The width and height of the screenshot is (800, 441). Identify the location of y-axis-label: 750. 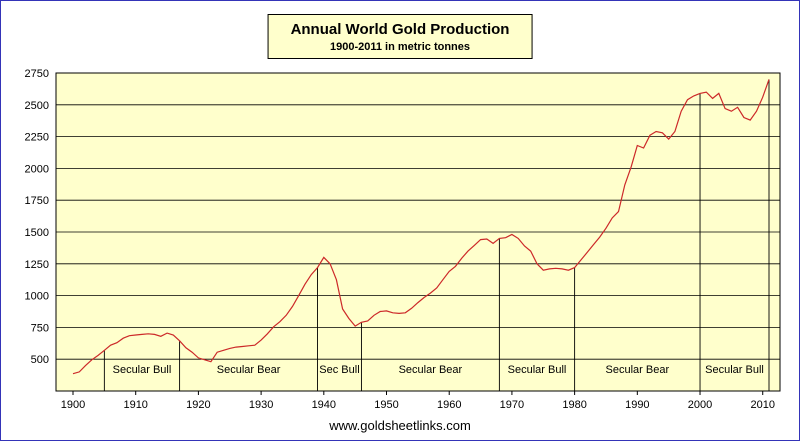
(40, 328).